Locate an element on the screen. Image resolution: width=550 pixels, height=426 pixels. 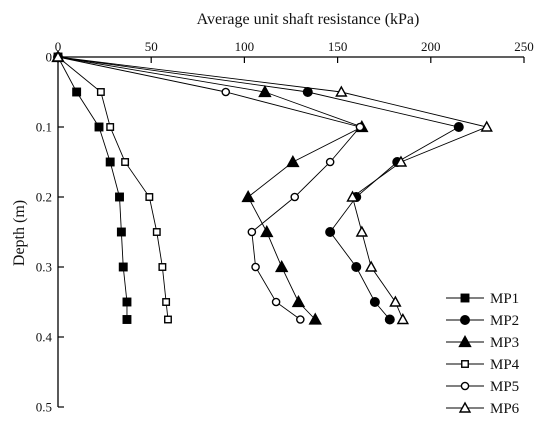
y-axis-title: Depth (m) is located at coordinates (19, 233).